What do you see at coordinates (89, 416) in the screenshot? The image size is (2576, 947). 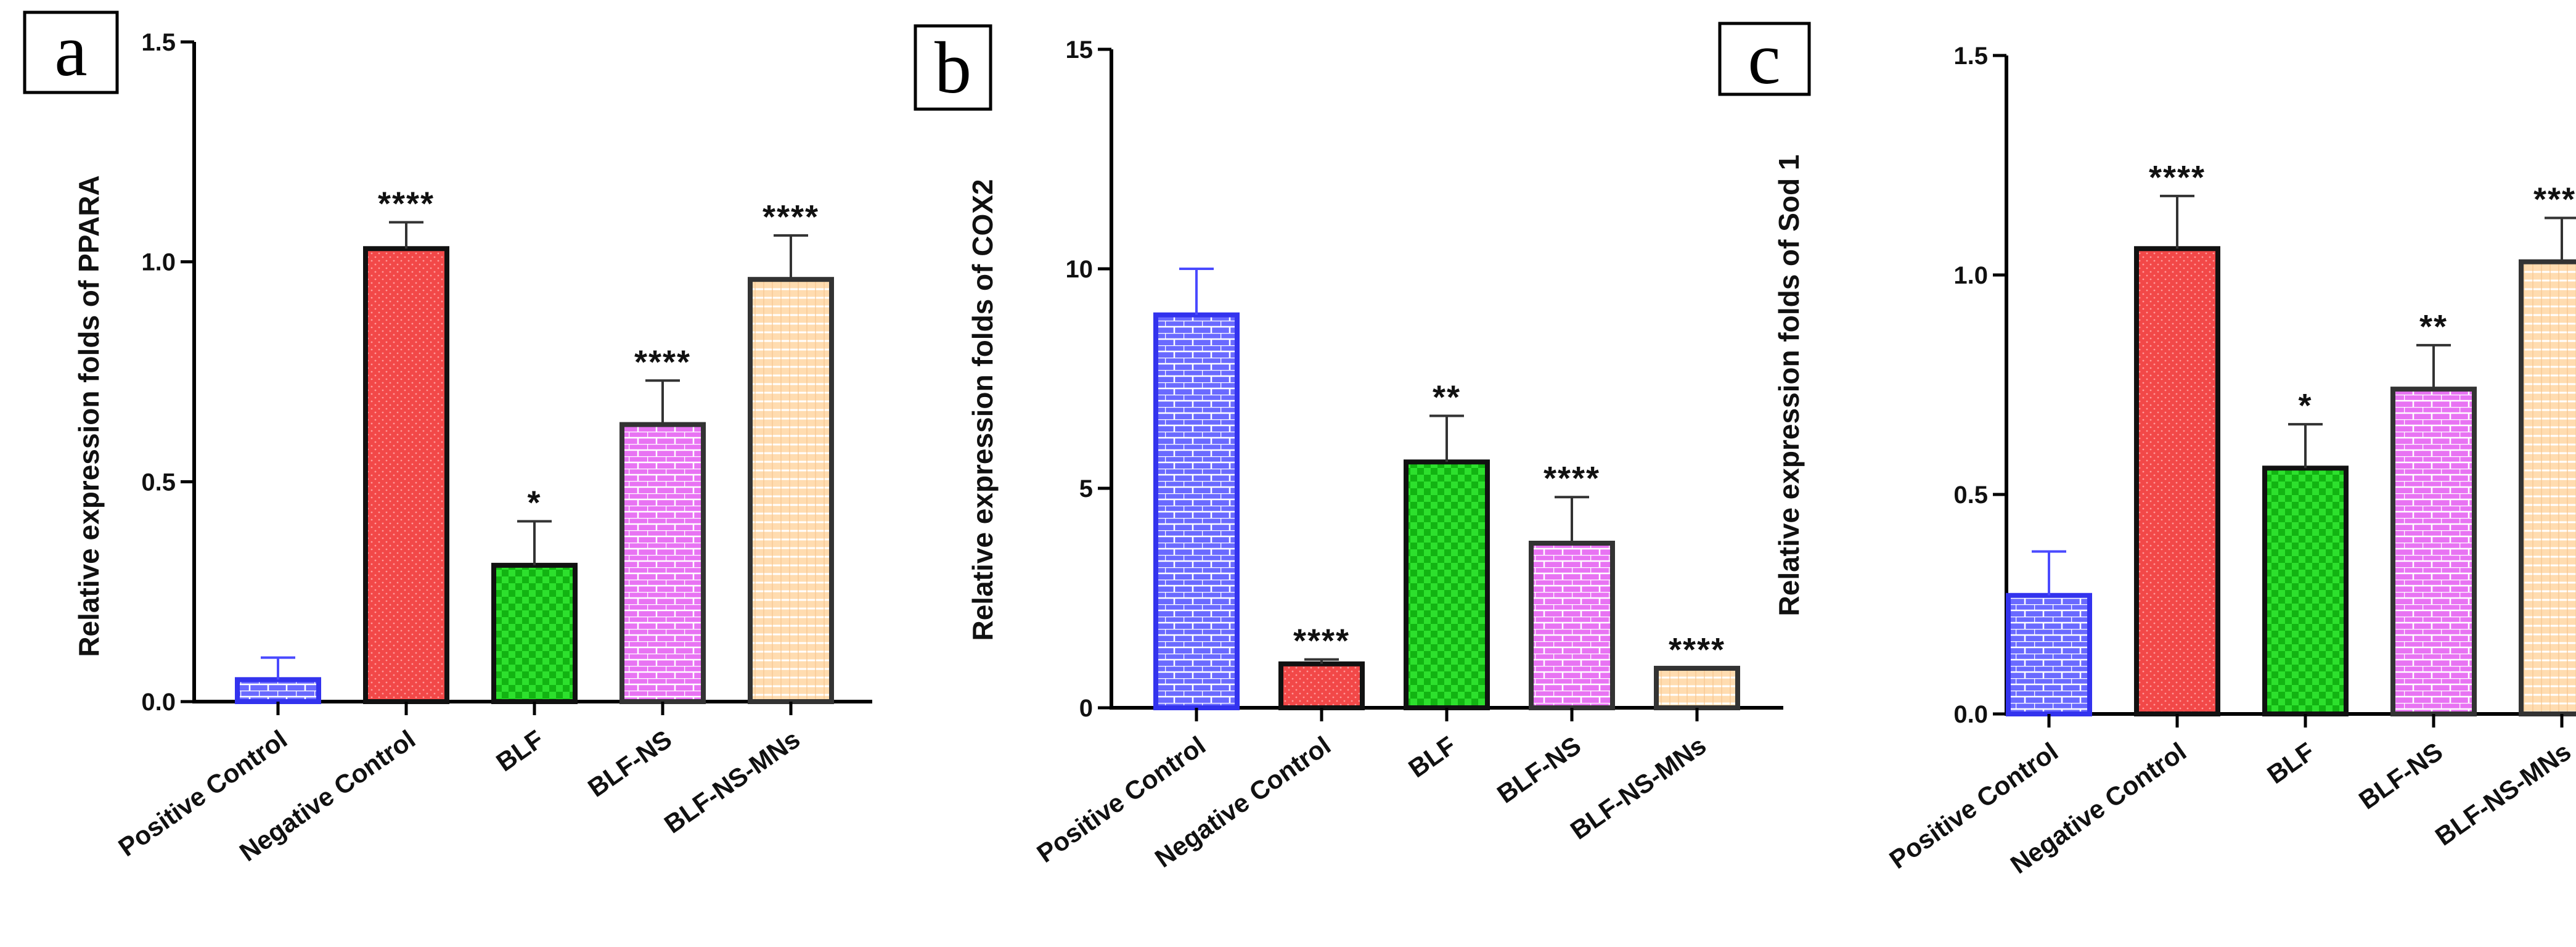 I see `y-axis-title: Relative expression folds of PPARA` at bounding box center [89, 416].